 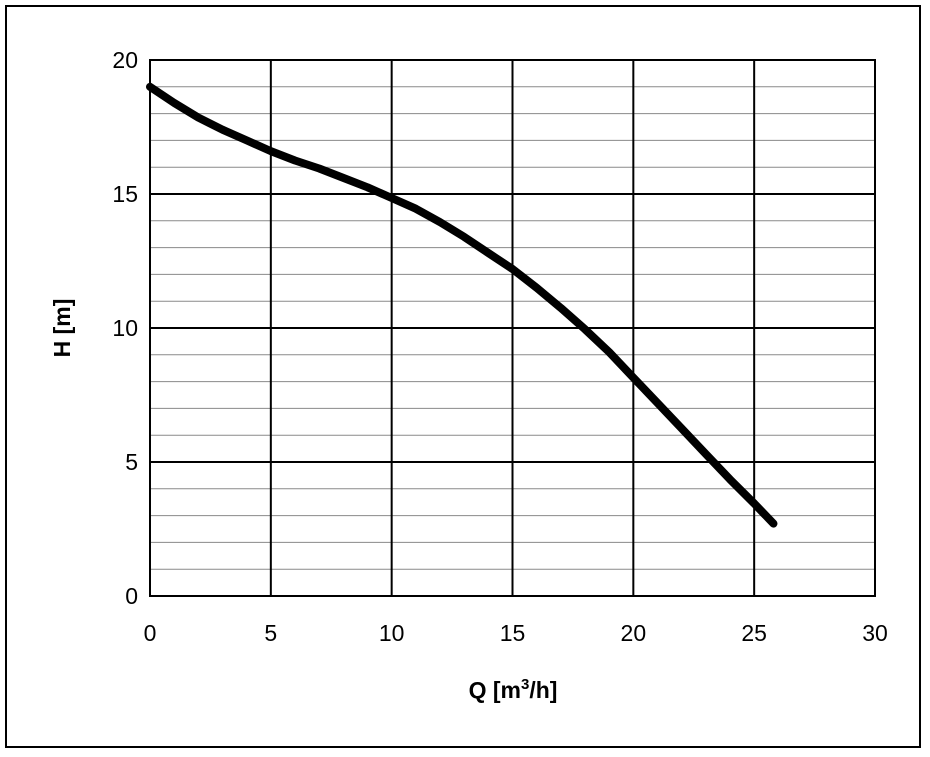 I want to click on x-tick-label: 25, so click(x=754, y=633).